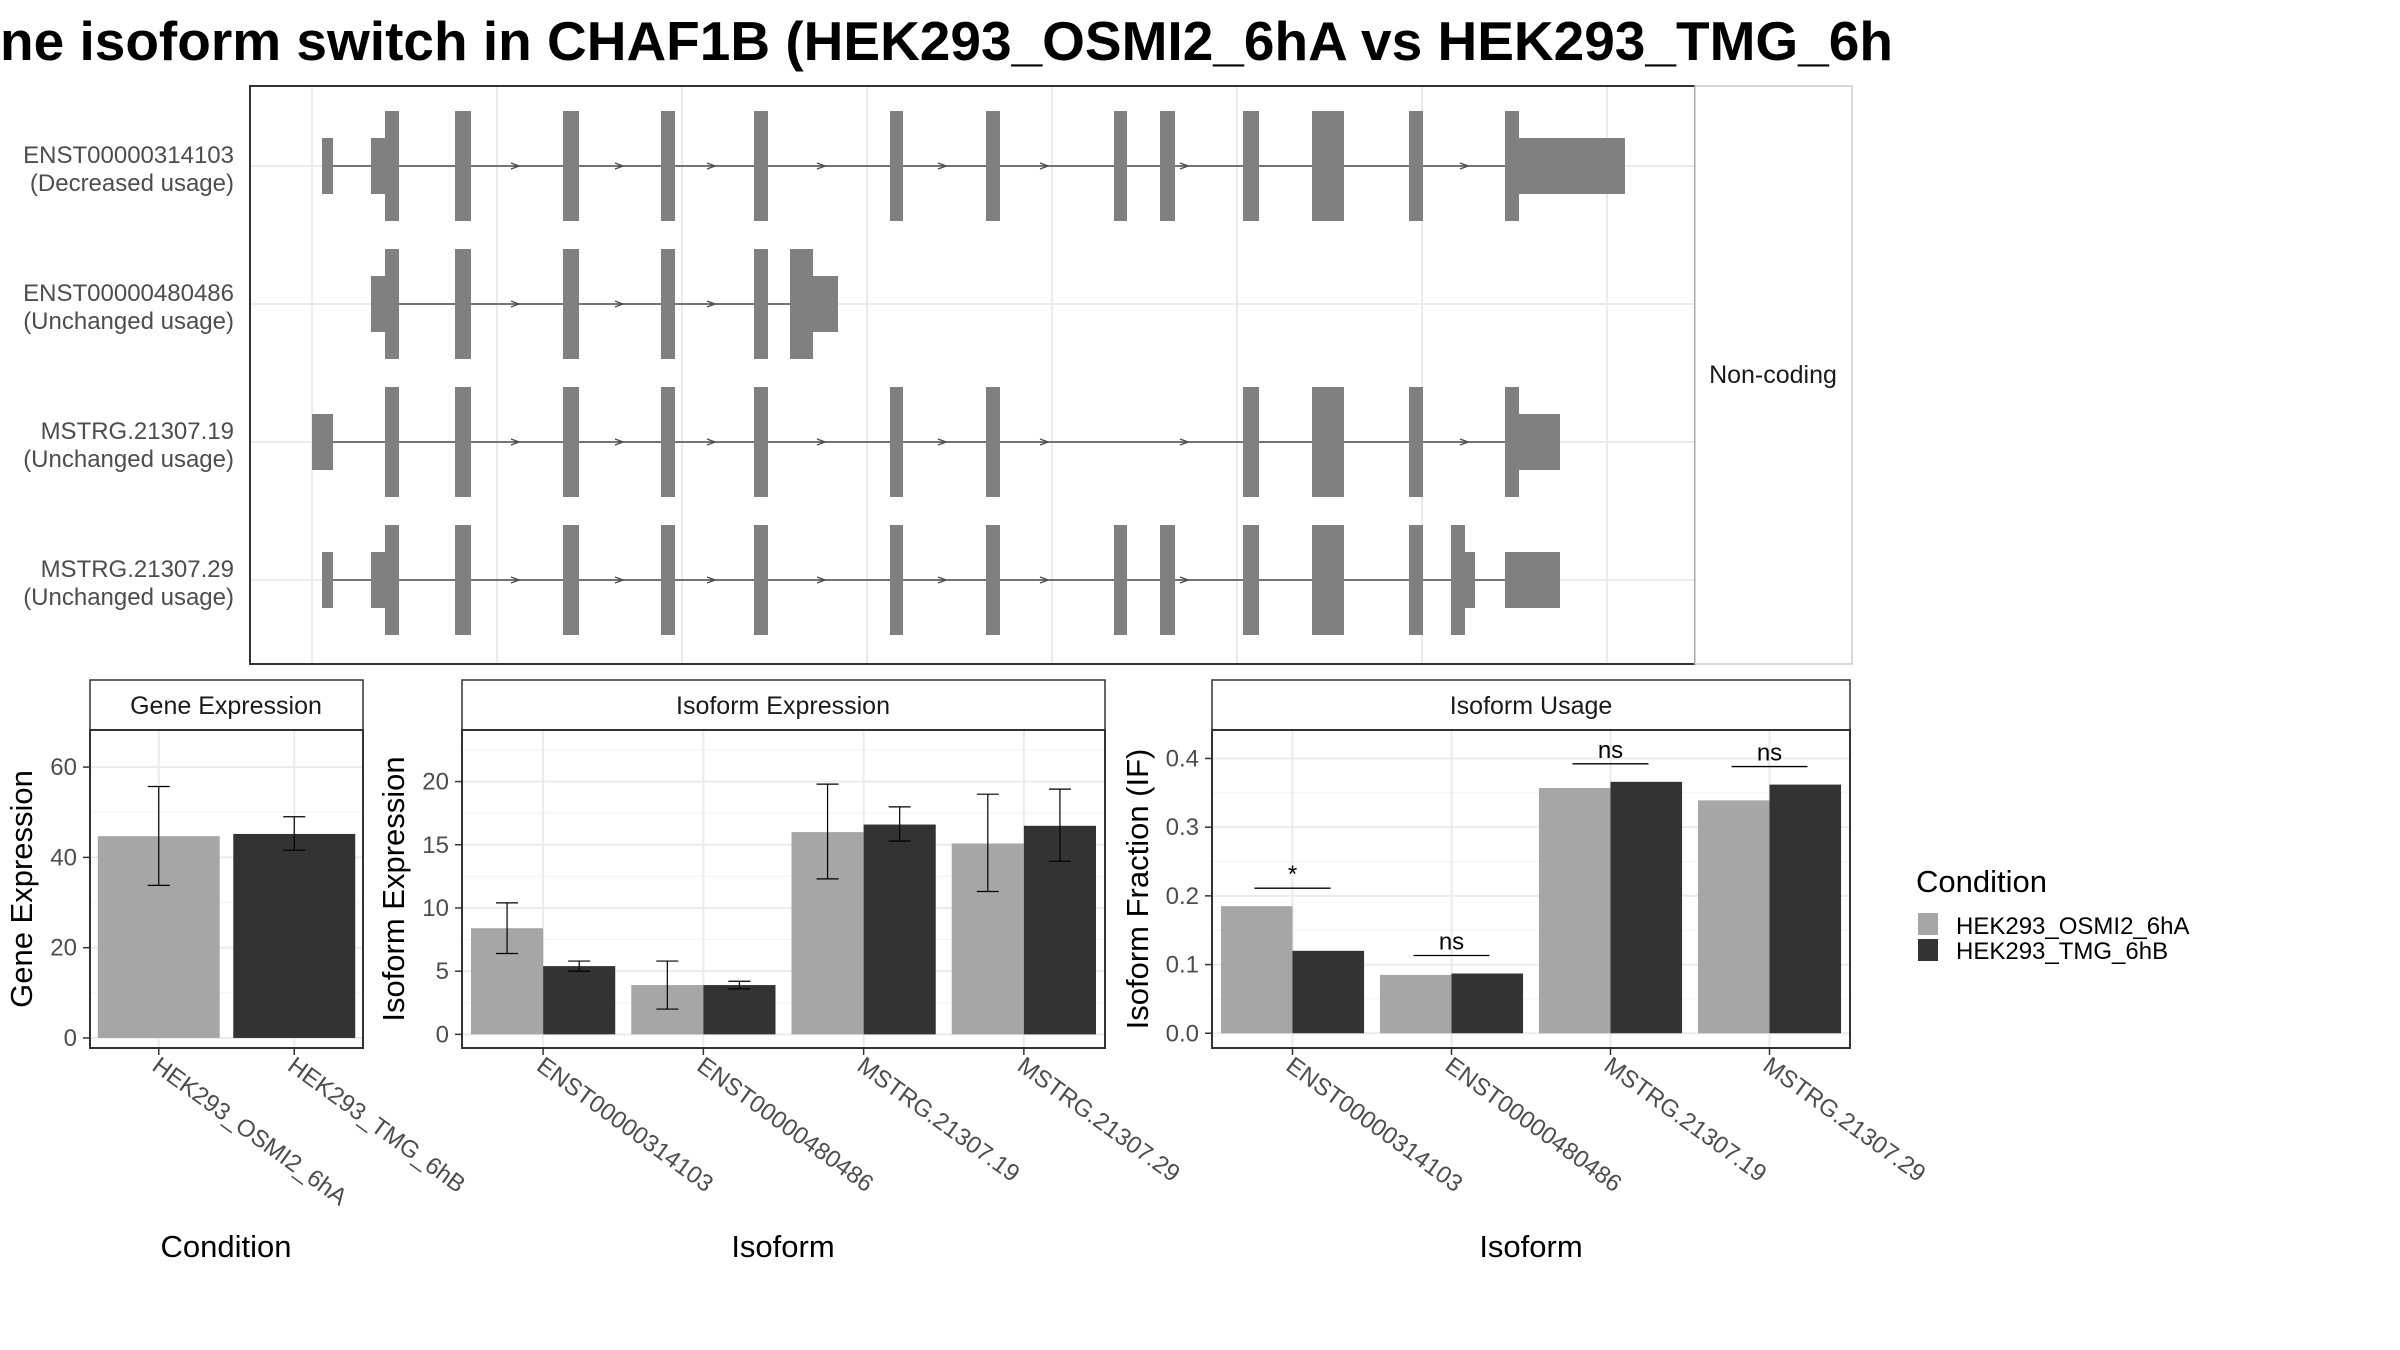 This screenshot has height=1350, width=2400. Describe the element at coordinates (1182, 1033) in the screenshot. I see `iu-ytick-label-0: 0.0` at that location.